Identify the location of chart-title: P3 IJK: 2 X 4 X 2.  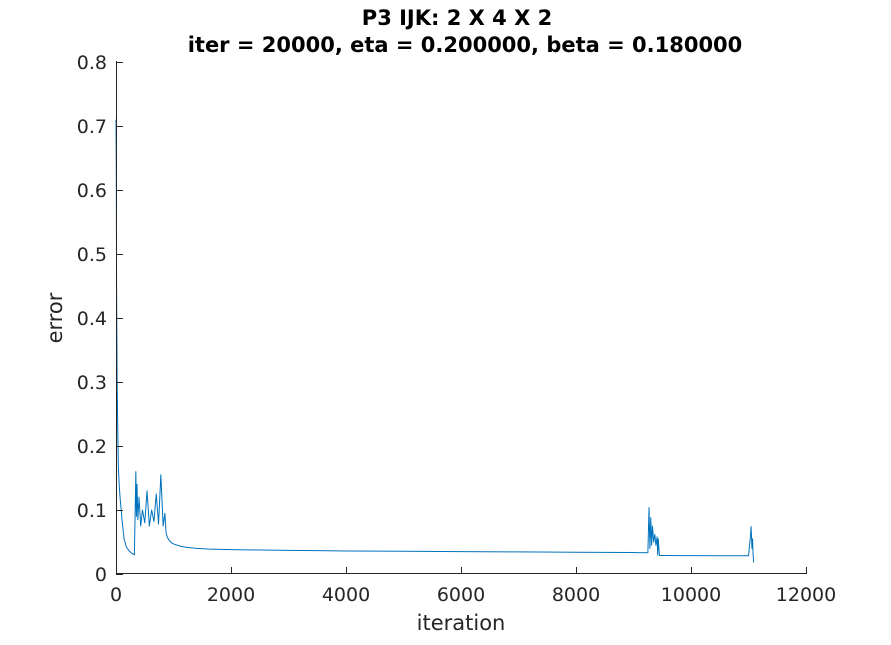
(457, 18).